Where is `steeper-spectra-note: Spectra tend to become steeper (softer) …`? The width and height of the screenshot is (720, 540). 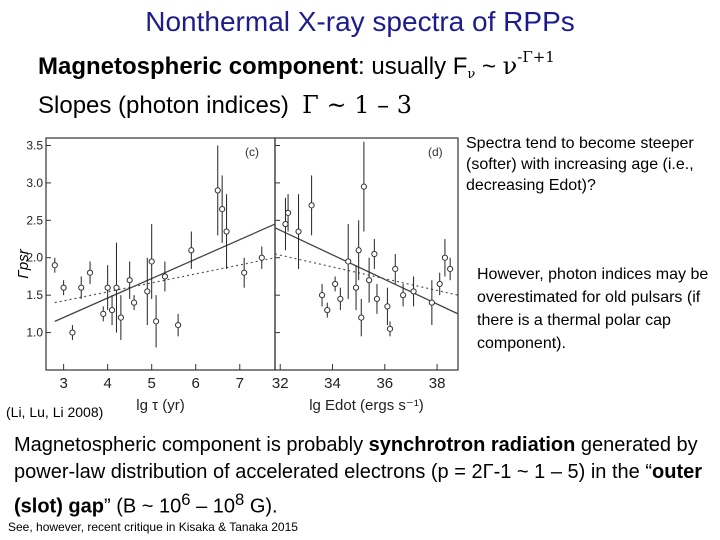 steeper-spectra-note: Spectra tend to become steeper (softer) … is located at coordinates (580, 164).